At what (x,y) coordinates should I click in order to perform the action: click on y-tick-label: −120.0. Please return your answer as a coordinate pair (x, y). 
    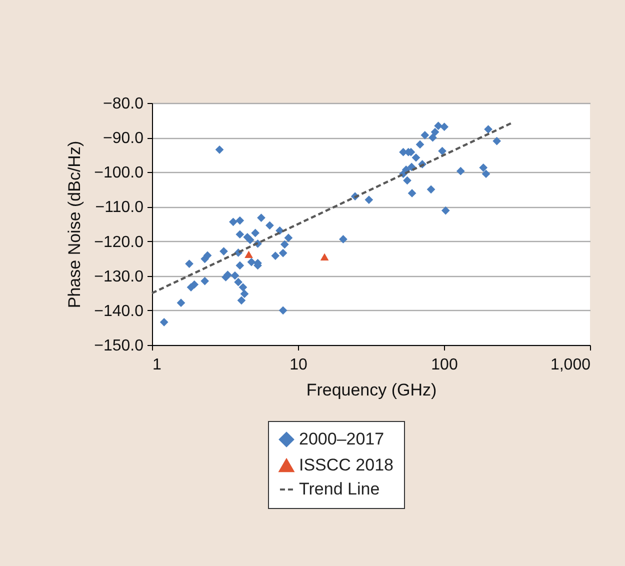
    Looking at the image, I should click on (119, 242).